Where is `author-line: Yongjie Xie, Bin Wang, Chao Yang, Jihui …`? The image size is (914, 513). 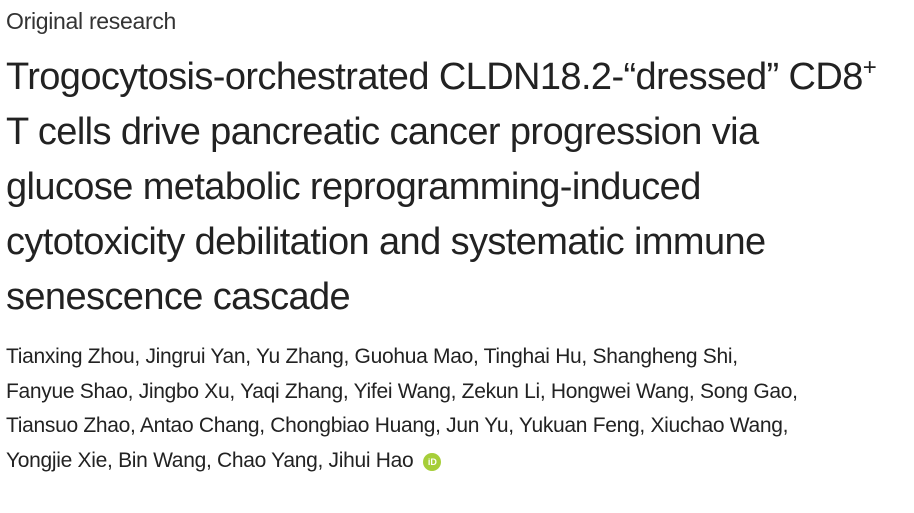 author-line: Yongjie Xie, Bin Wang, Chao Yang, Jihui … is located at coordinates (402, 461).